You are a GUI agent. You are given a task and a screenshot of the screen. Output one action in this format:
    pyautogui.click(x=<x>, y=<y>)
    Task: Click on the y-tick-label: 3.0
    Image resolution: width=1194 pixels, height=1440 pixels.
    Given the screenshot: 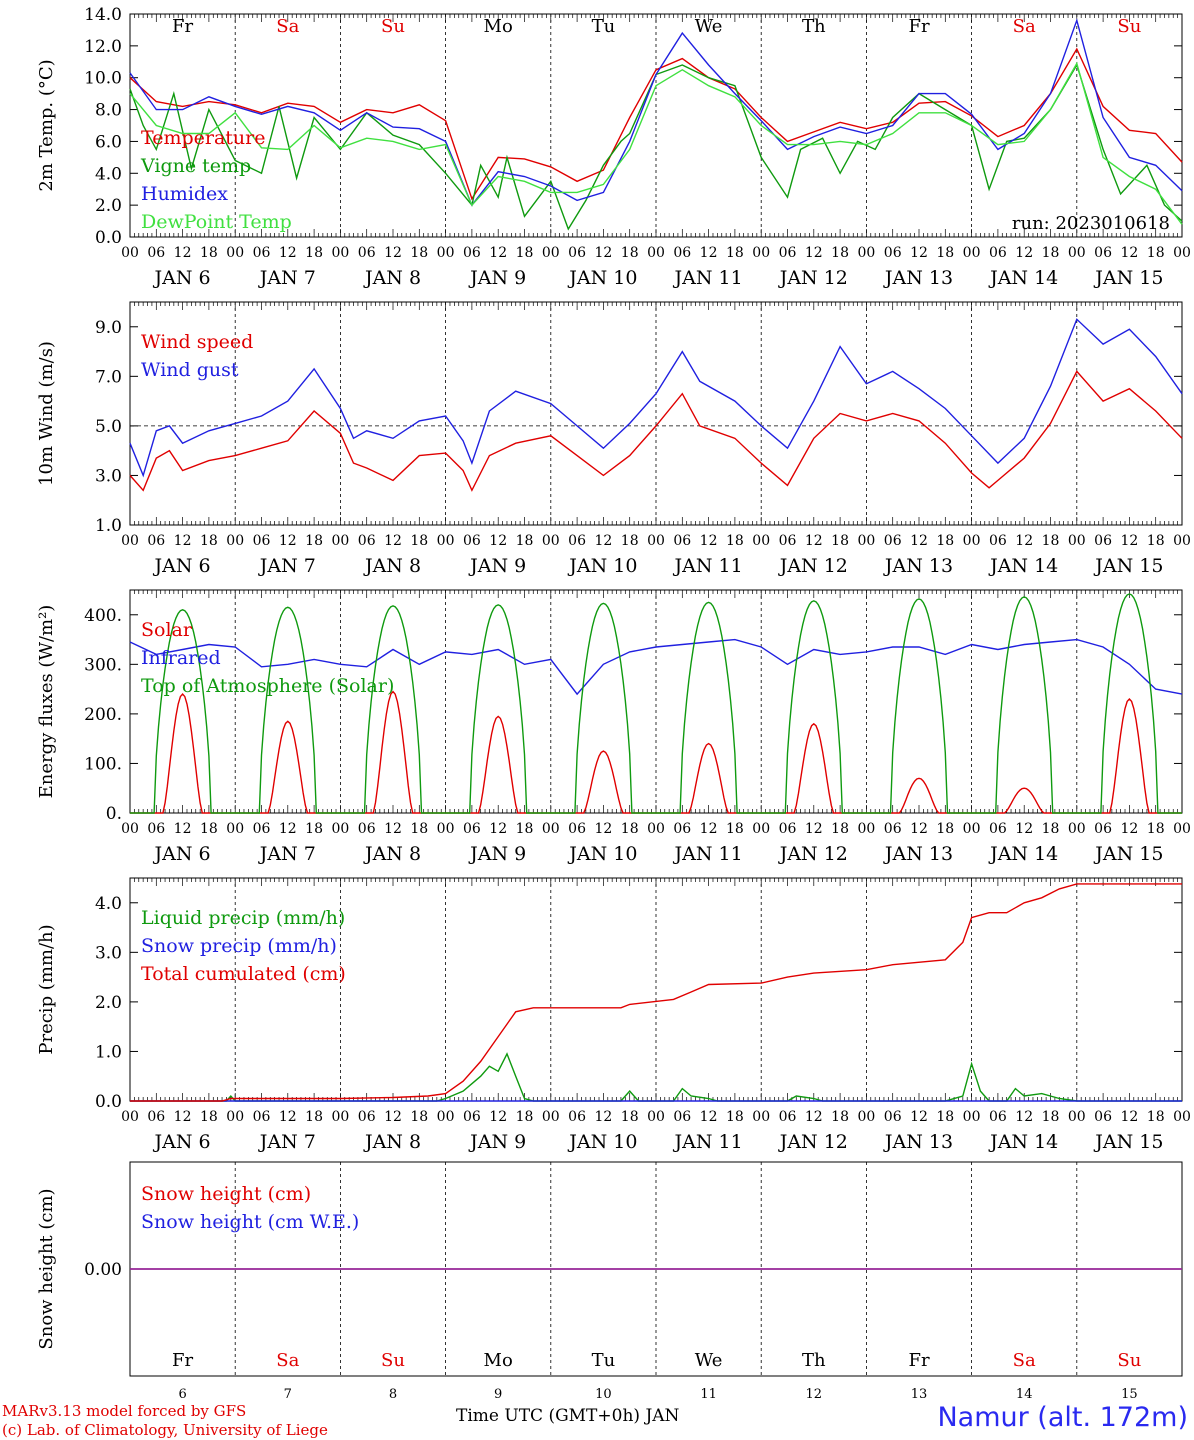 What is the action you would take?
    pyautogui.click(x=108, y=953)
    